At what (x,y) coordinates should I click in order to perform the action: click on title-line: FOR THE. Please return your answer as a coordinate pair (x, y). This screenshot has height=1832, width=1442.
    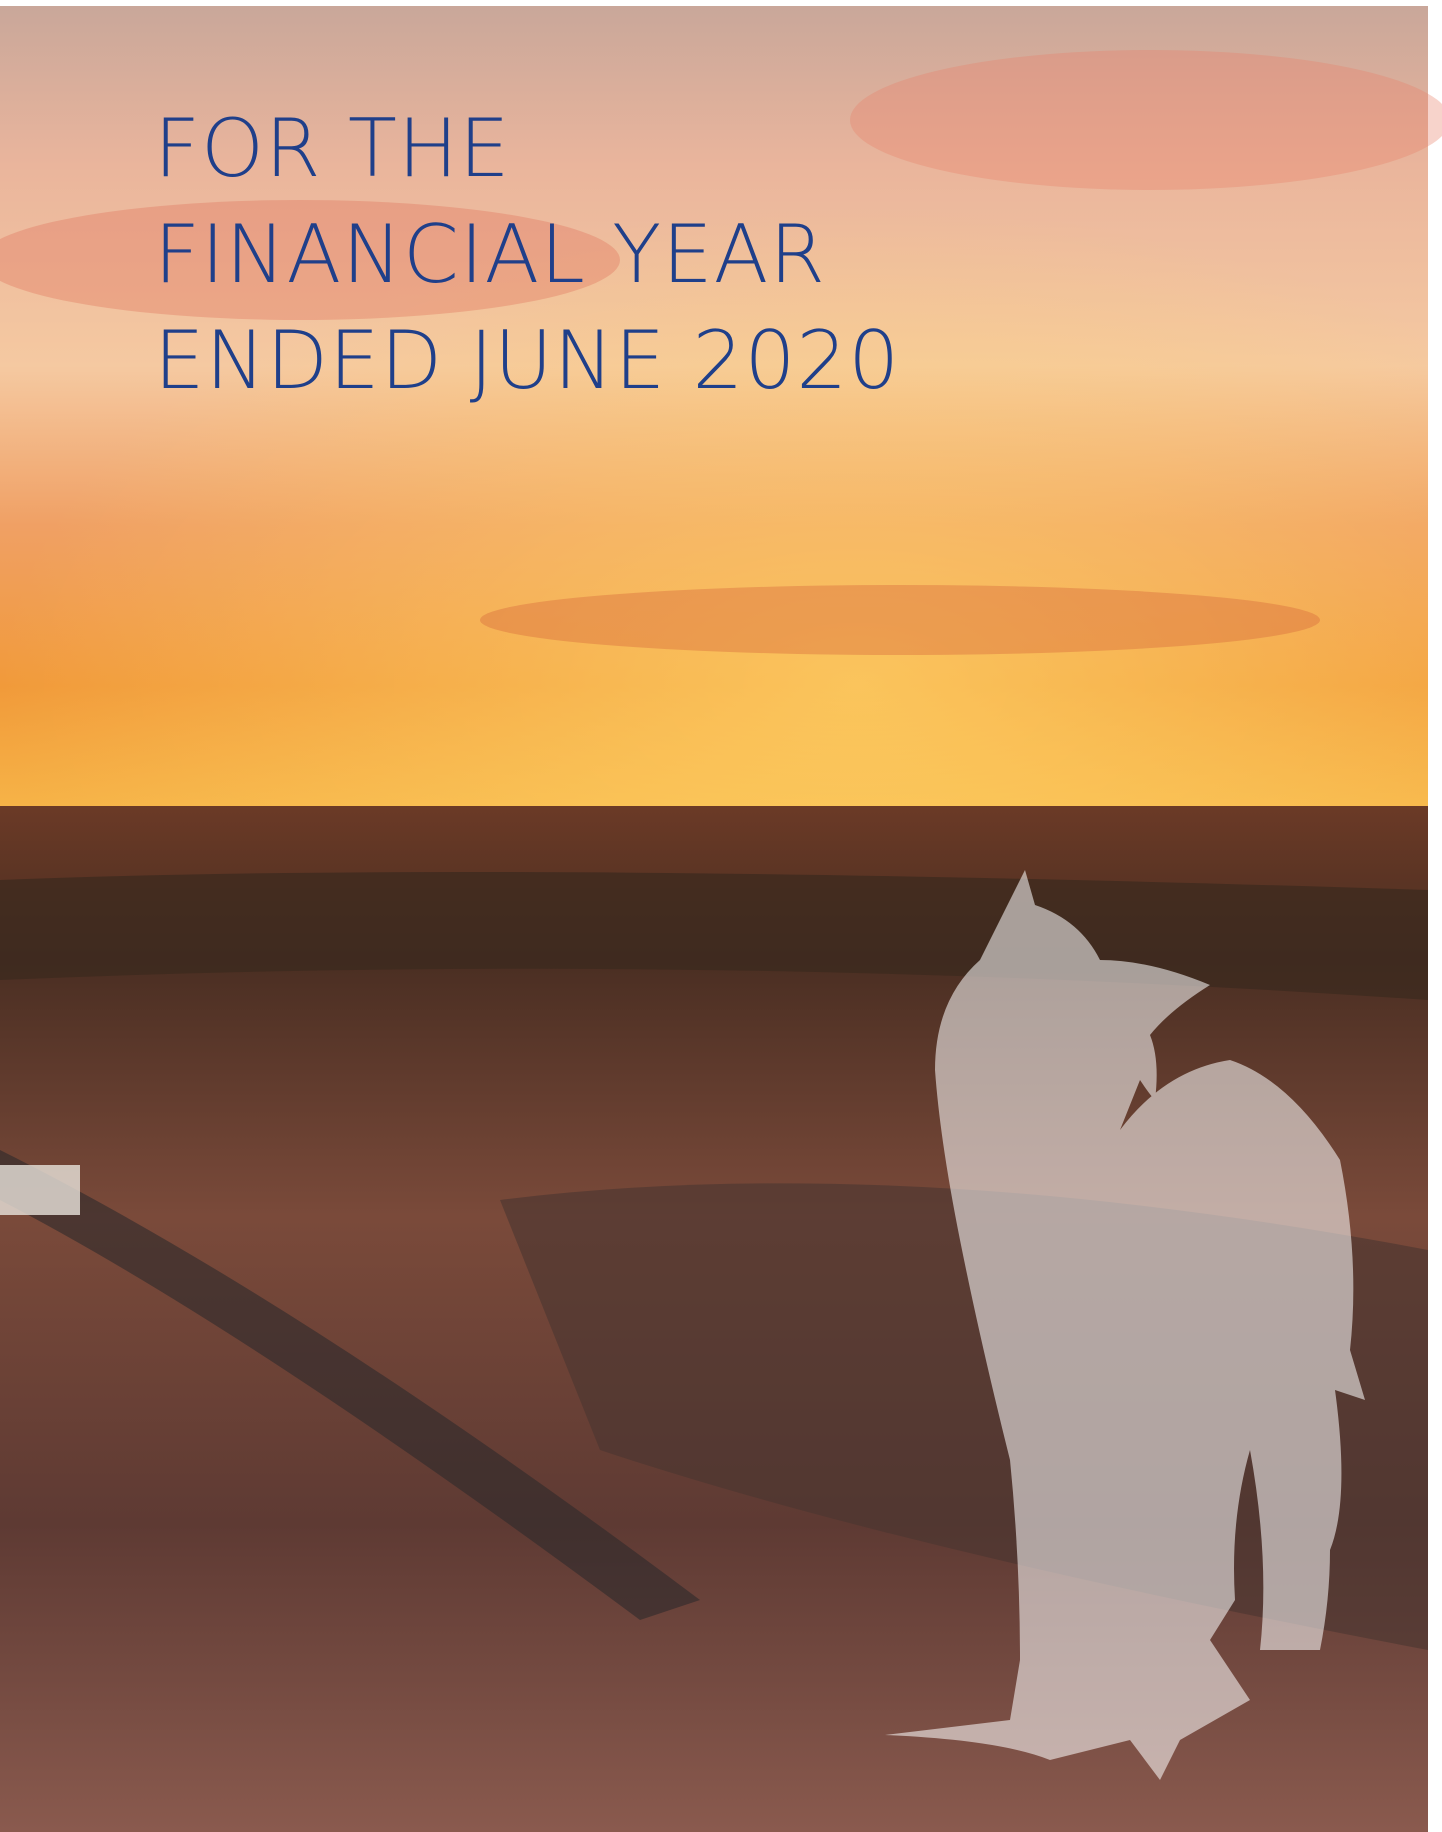
    Looking at the image, I should click on (332, 148).